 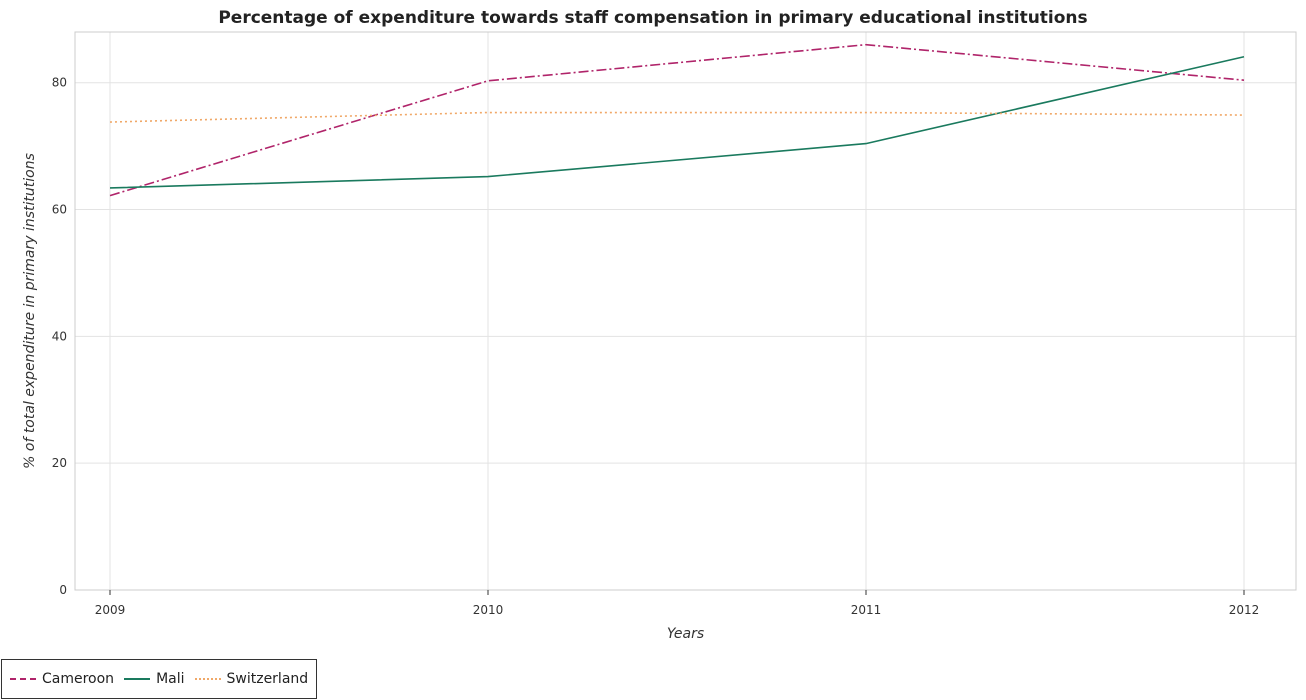 I want to click on y-tick-label: 60, so click(x=59, y=210).